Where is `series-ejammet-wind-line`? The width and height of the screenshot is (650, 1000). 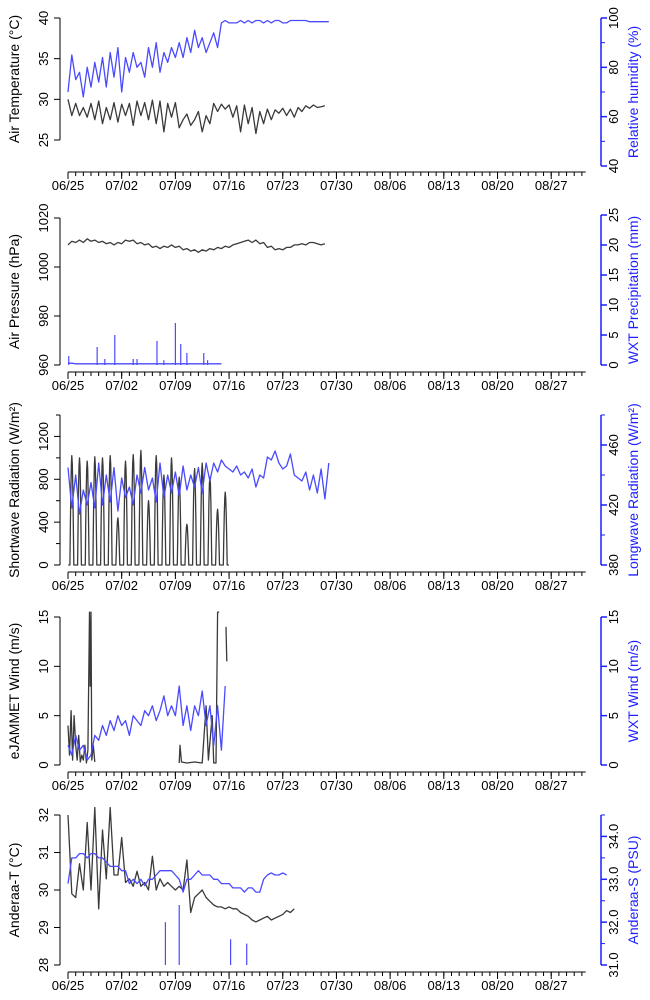 series-ejammet-wind-line is located at coordinates (147, 687).